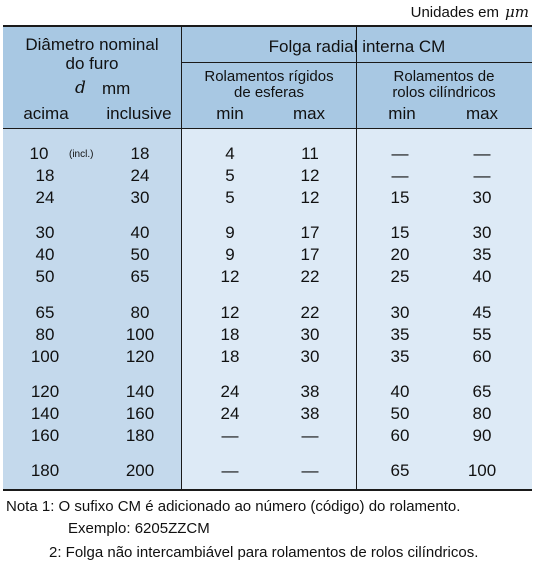 Image resolution: width=535 pixels, height=576 pixels. What do you see at coordinates (140, 356) in the screenshot?
I see `cell-incl: 120` at bounding box center [140, 356].